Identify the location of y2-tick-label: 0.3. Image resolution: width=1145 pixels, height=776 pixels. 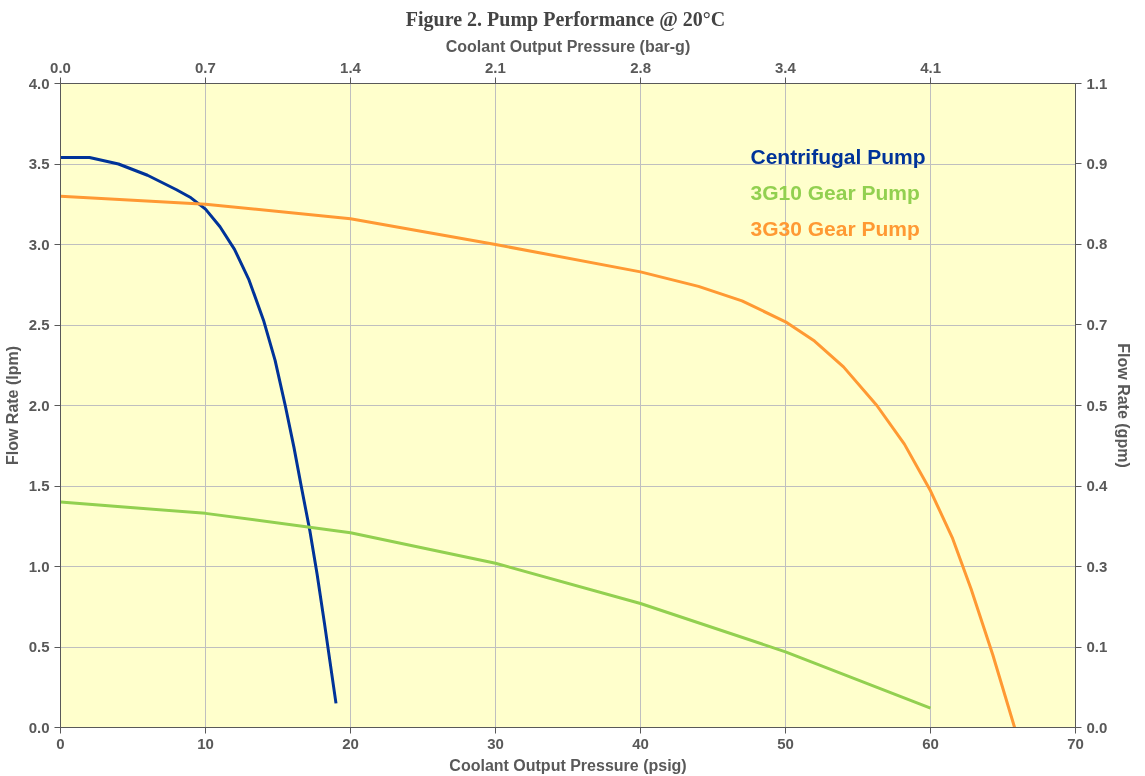
(1097, 566).